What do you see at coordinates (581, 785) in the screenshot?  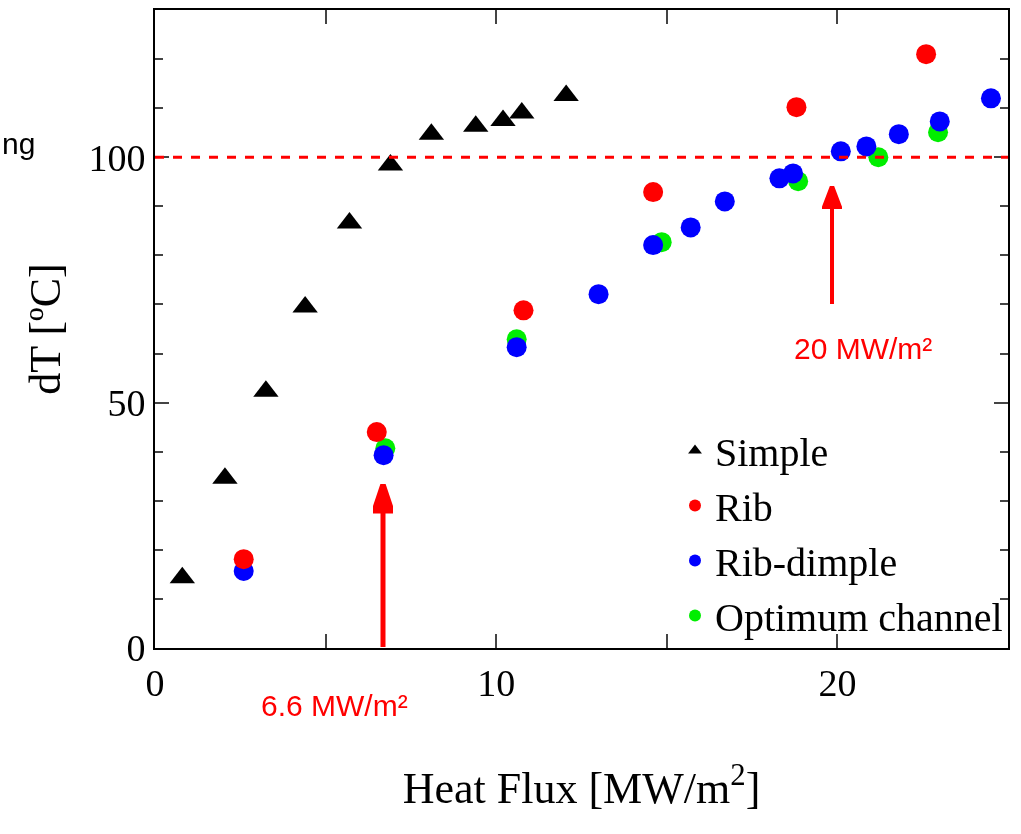 I see `x-axis-title: Heat Flux [MW/m$^{2}$]` at bounding box center [581, 785].